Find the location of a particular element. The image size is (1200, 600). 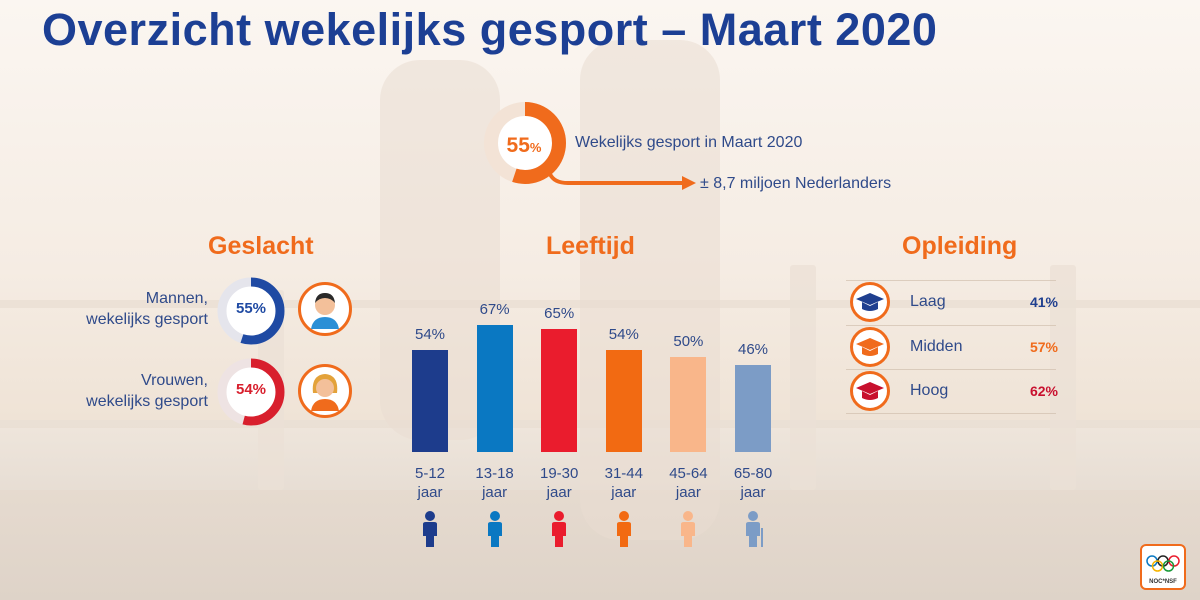

women-donut is located at coordinates (251, 392).